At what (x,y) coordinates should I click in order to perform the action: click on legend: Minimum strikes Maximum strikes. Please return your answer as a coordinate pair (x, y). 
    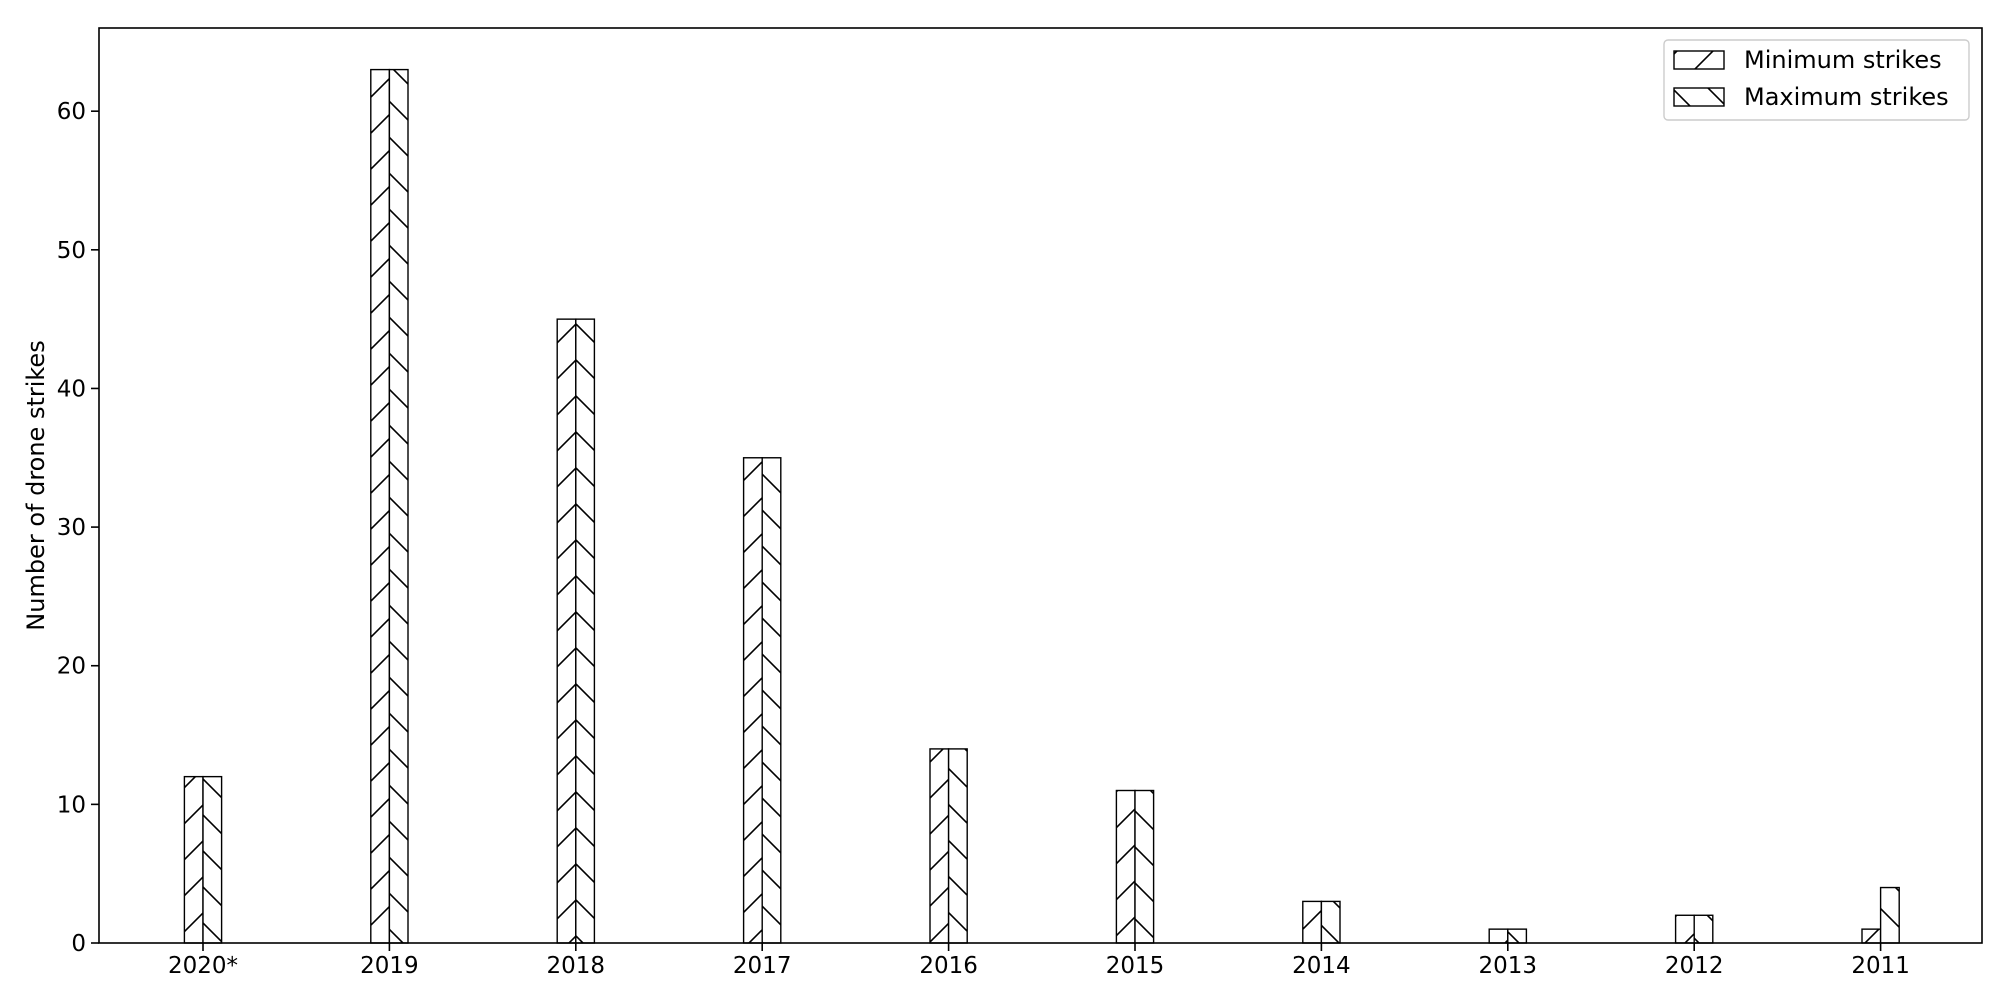
    Looking at the image, I should click on (1816, 80).